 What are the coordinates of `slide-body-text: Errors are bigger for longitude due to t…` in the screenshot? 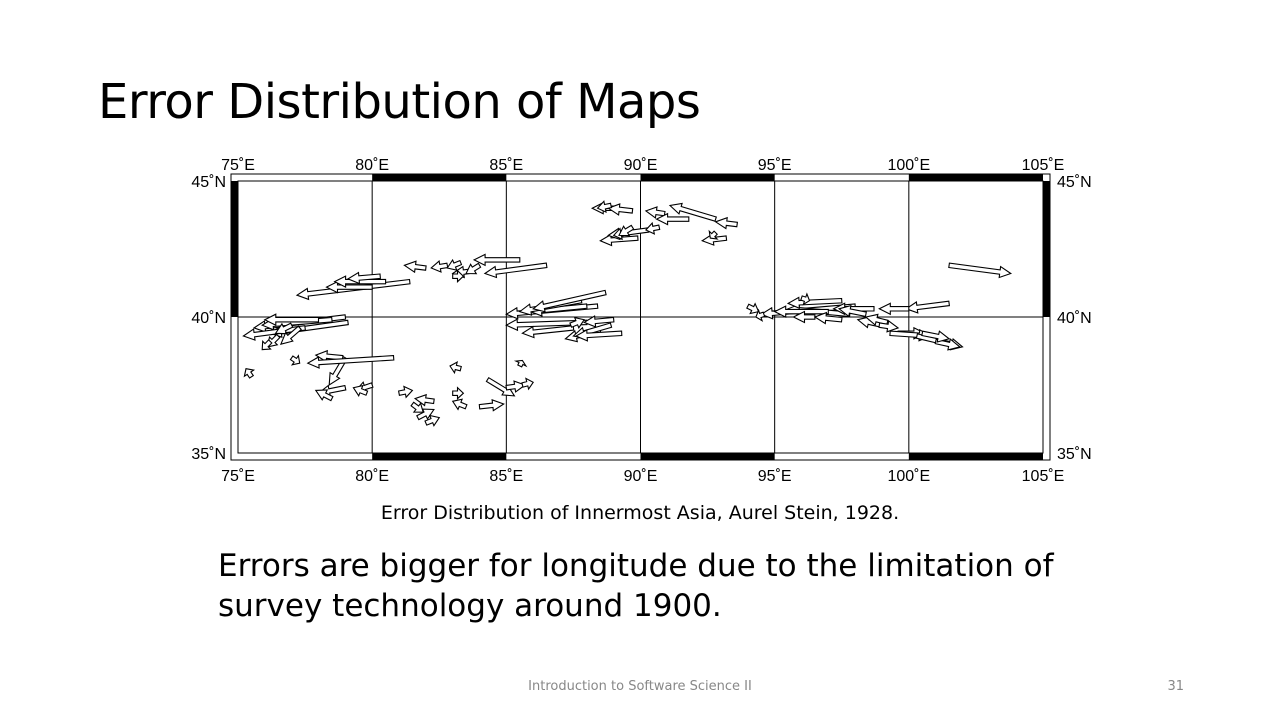 It's located at (636, 586).